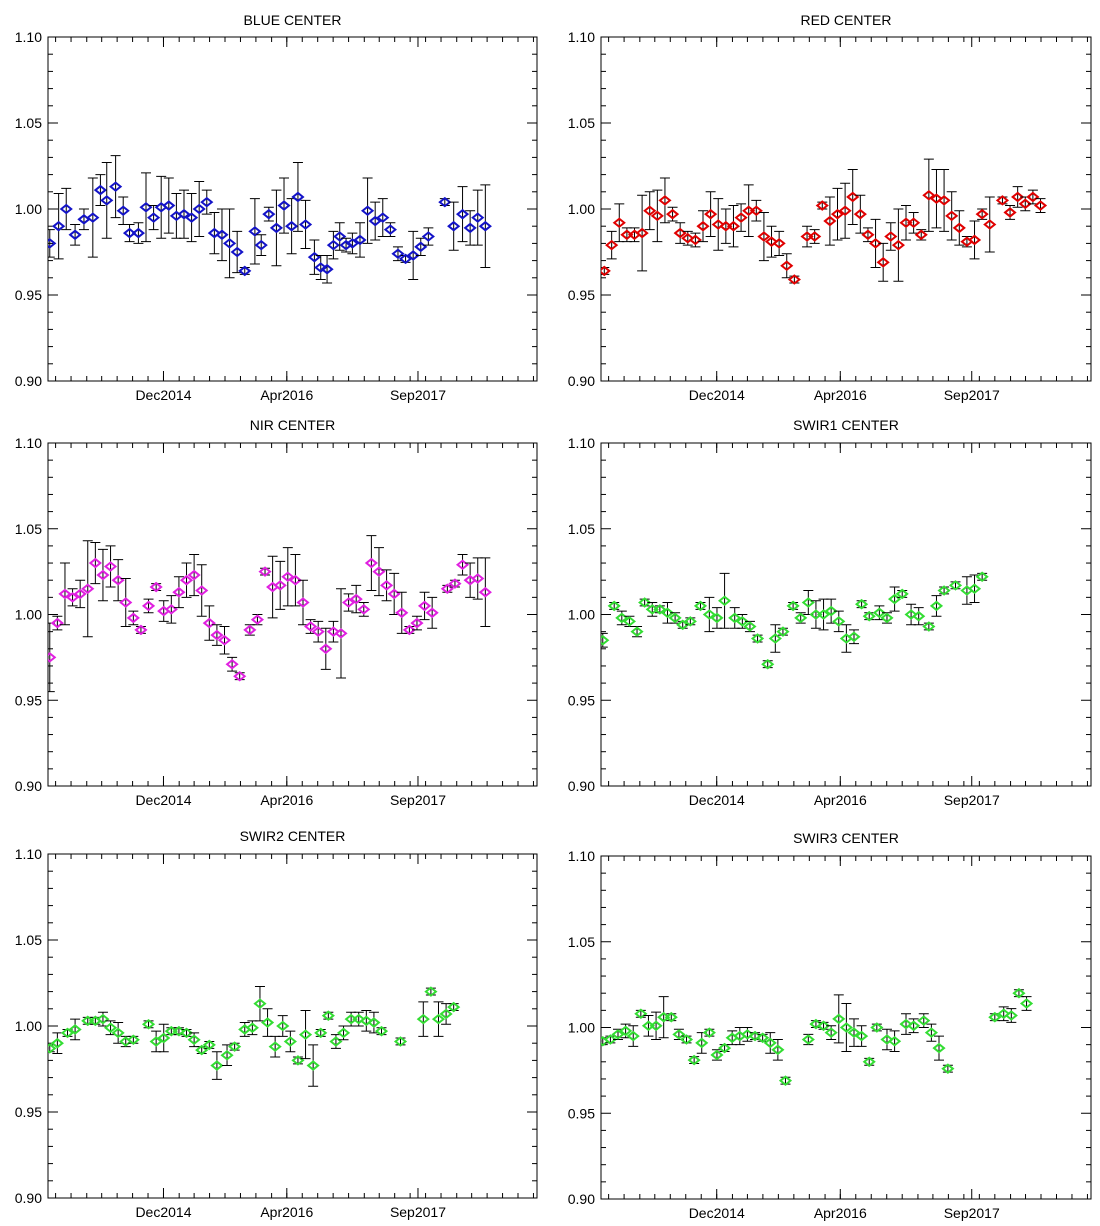 This screenshot has height=1226, width=1100. I want to click on y-tick-label: 1.00, so click(28, 209).